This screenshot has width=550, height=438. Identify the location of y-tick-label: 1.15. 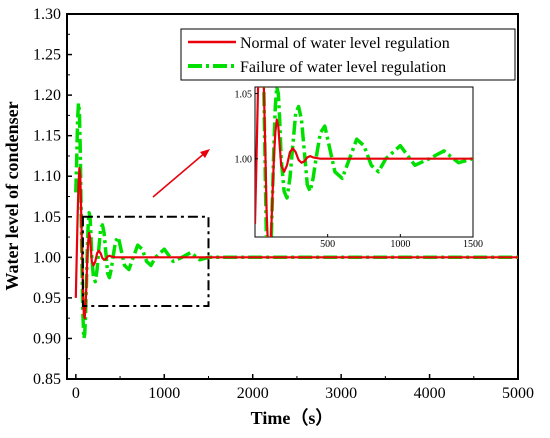
(47, 136).